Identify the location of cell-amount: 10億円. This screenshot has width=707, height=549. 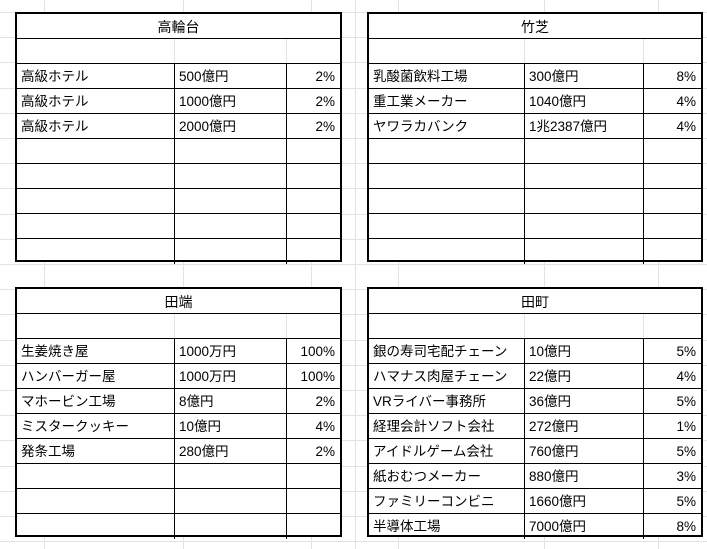
(231, 426).